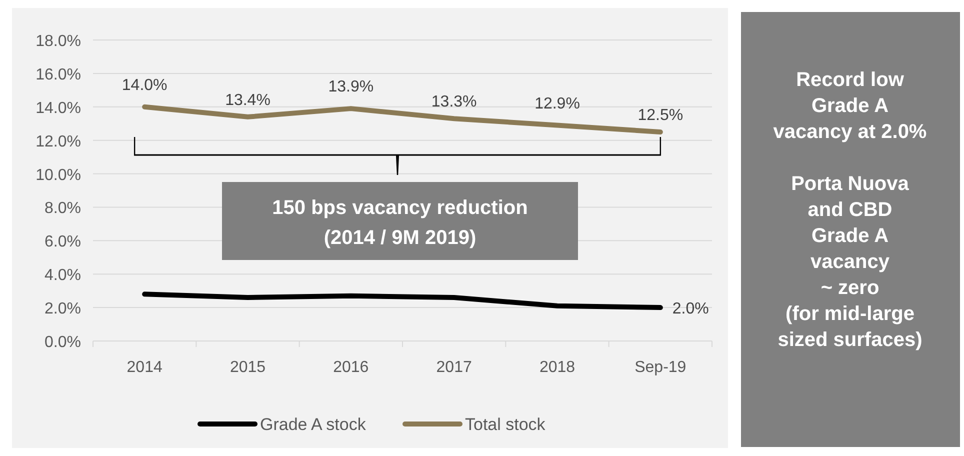 The height and width of the screenshot is (456, 964). I want to click on annotation: 150 bps vacancy reduction (2014 / 9M 2019), so click(400, 223).